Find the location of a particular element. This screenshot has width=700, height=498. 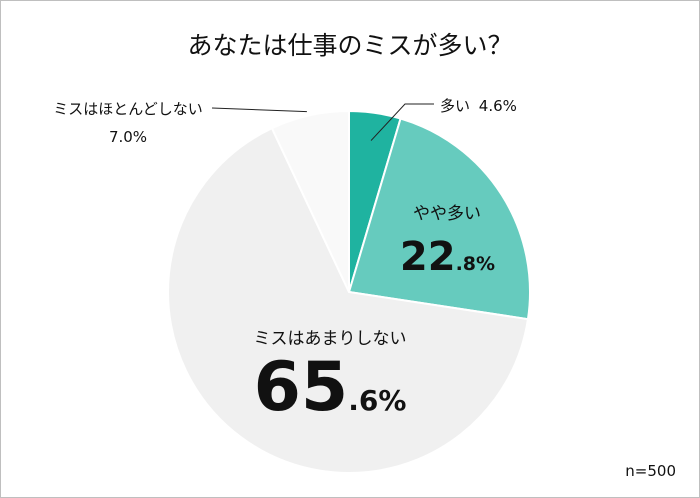

slice-label-hotondo-dec: .0% is located at coordinates (133, 137).